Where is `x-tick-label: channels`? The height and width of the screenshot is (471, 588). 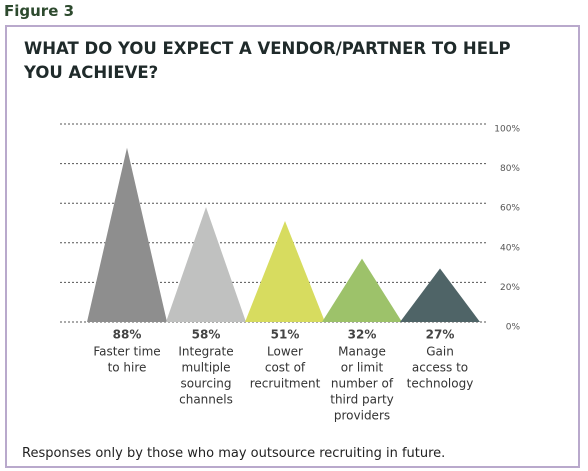 x-tick-label: channels is located at coordinates (206, 400).